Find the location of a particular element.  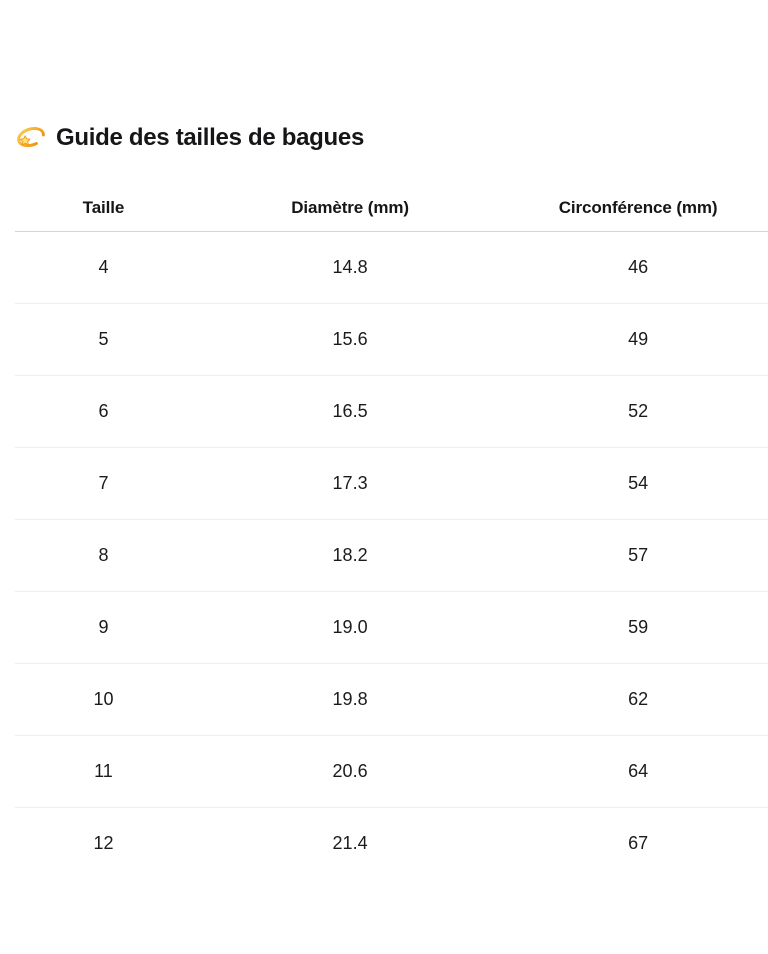

cell-circonference: 46 is located at coordinates (638, 267).